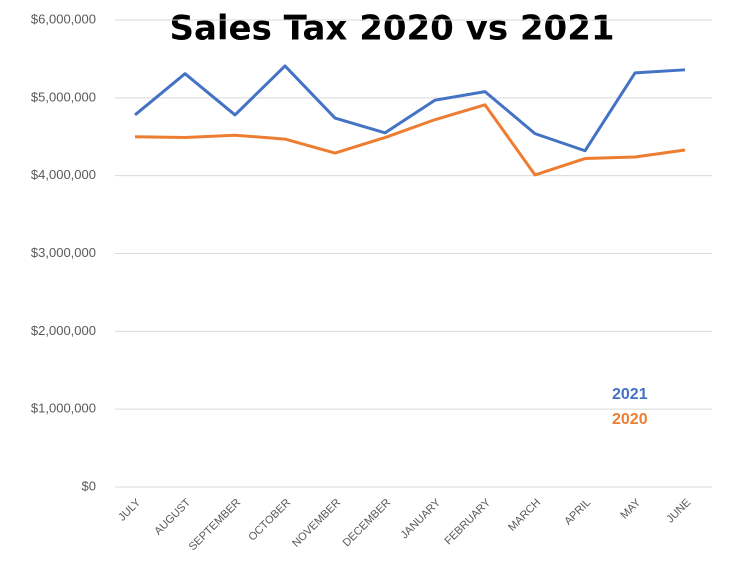  What do you see at coordinates (63, 174) in the screenshot?
I see `y-tick-label: $4,000,000` at bounding box center [63, 174].